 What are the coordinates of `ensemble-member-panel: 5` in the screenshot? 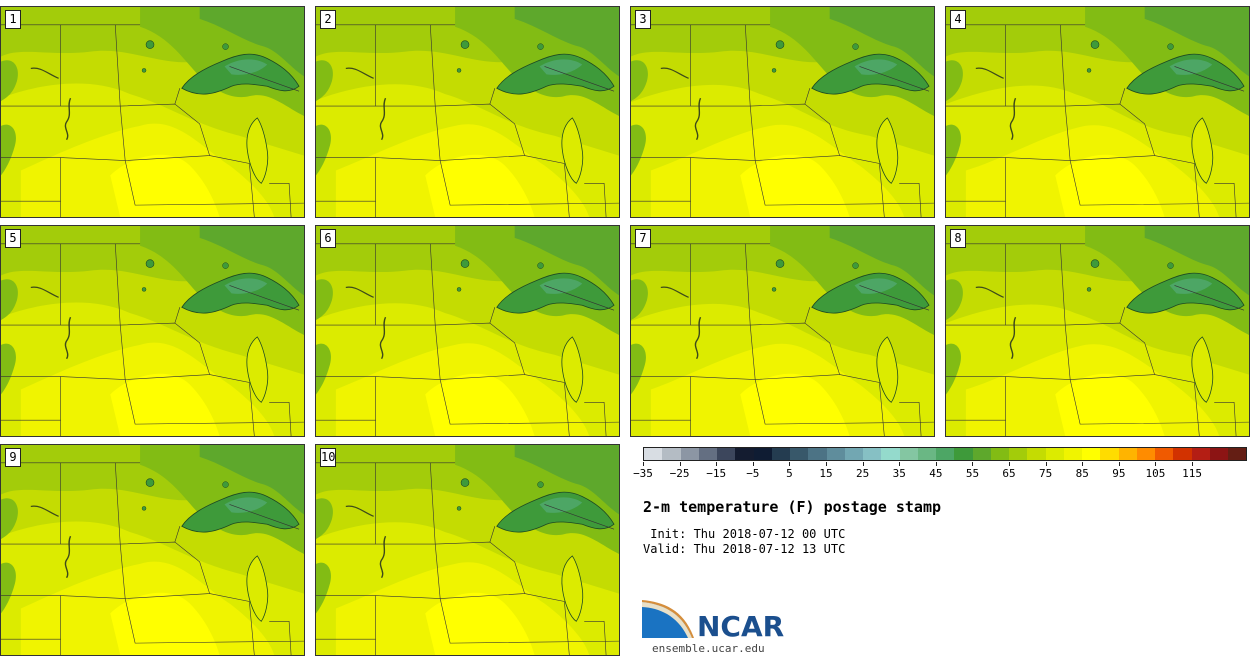 It's located at (152, 331).